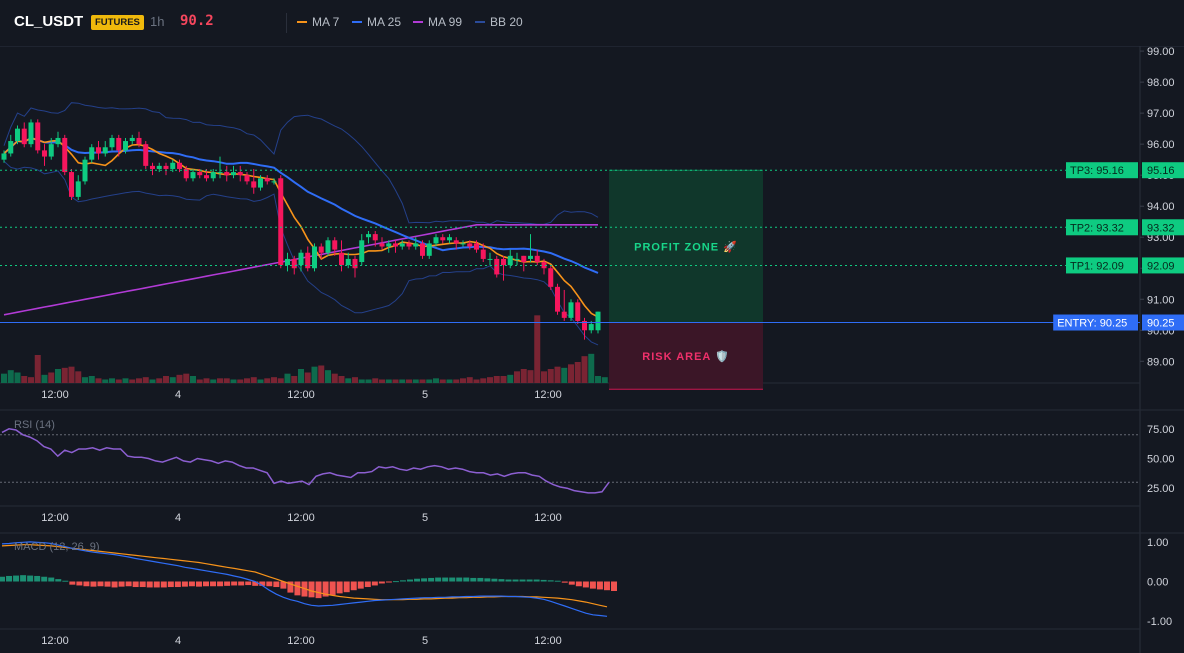 This screenshot has height=653, width=1184. What do you see at coordinates (1157, 543) in the screenshot?
I see `macd-tick-label: 1.00` at bounding box center [1157, 543].